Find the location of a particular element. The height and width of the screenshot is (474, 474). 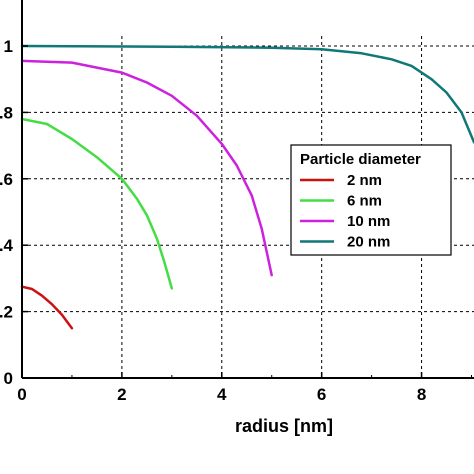

x-tick-label: 8 is located at coordinates (421, 394).